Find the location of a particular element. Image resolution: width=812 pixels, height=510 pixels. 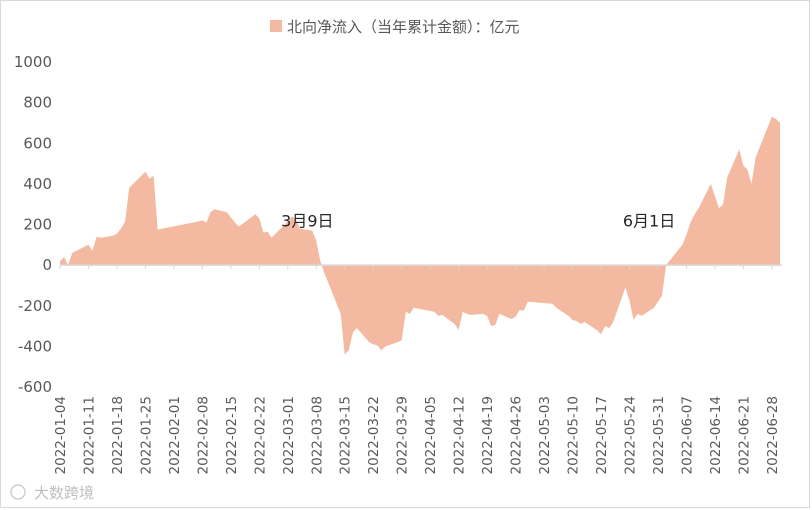

x-tick-label: 2022-06-07 is located at coordinates (687, 435).